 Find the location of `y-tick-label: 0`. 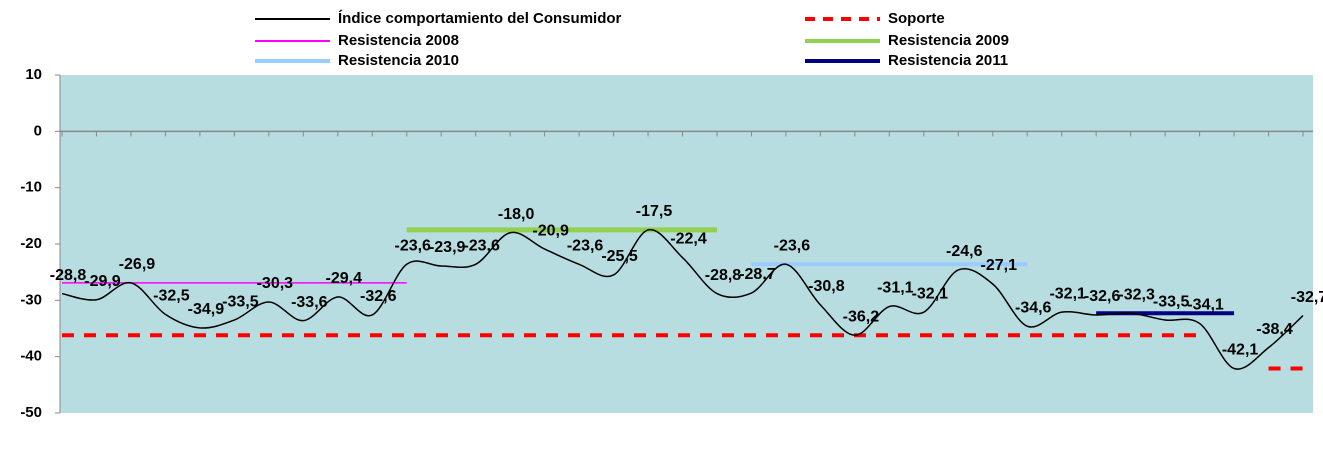

y-tick-label: 0 is located at coordinates (38, 130).